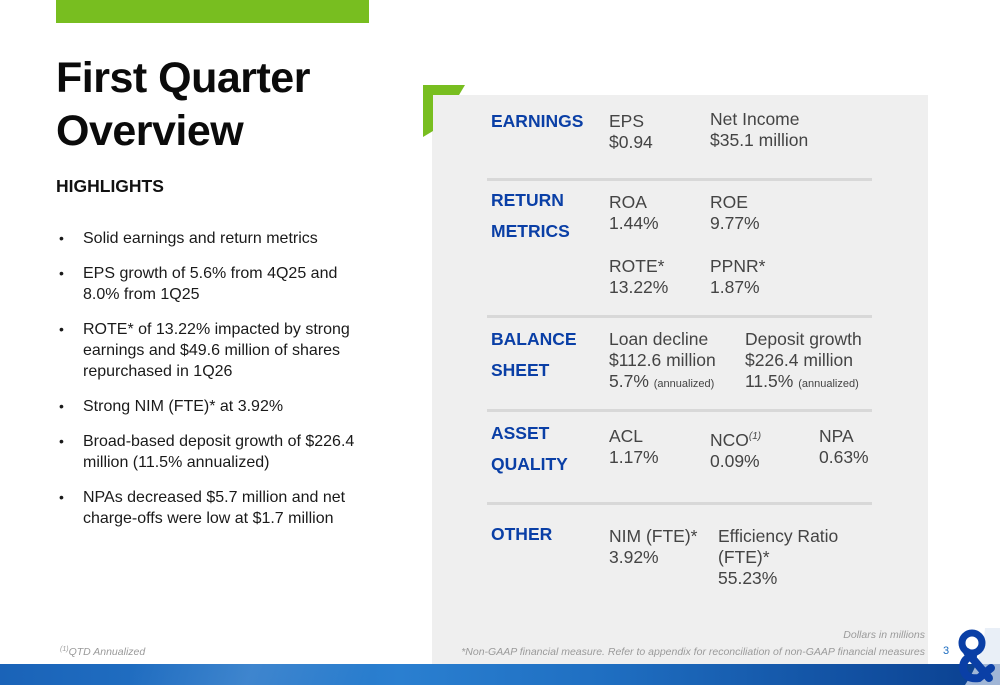 The image size is (1000, 685). What do you see at coordinates (639, 276) in the screenshot?
I see `rote-metric: ROTE* 13.22%` at bounding box center [639, 276].